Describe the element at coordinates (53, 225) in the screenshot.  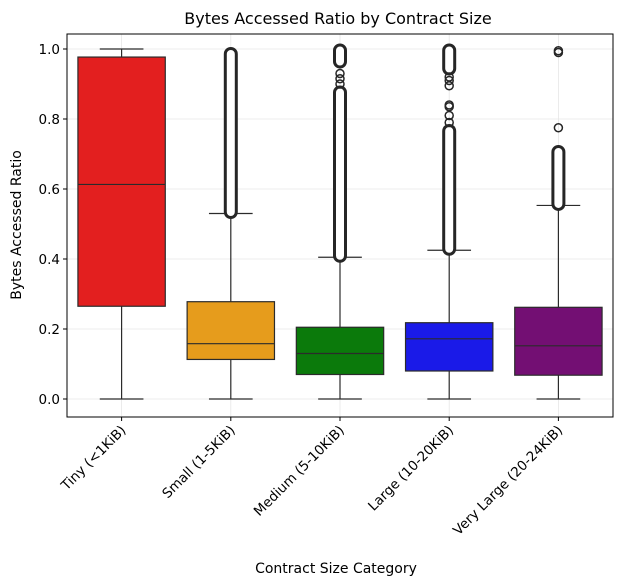
I see `y-axis: 0.0 0.2 0.4 0.6 0.8 1.0` at that location.